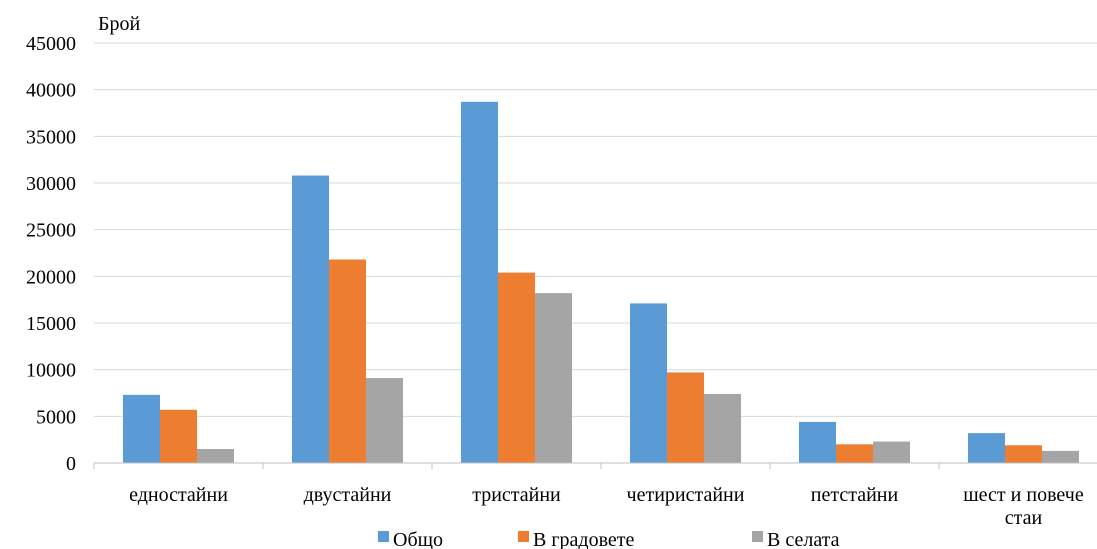  I want to click on y-tick-label: 5000, so click(56, 417).